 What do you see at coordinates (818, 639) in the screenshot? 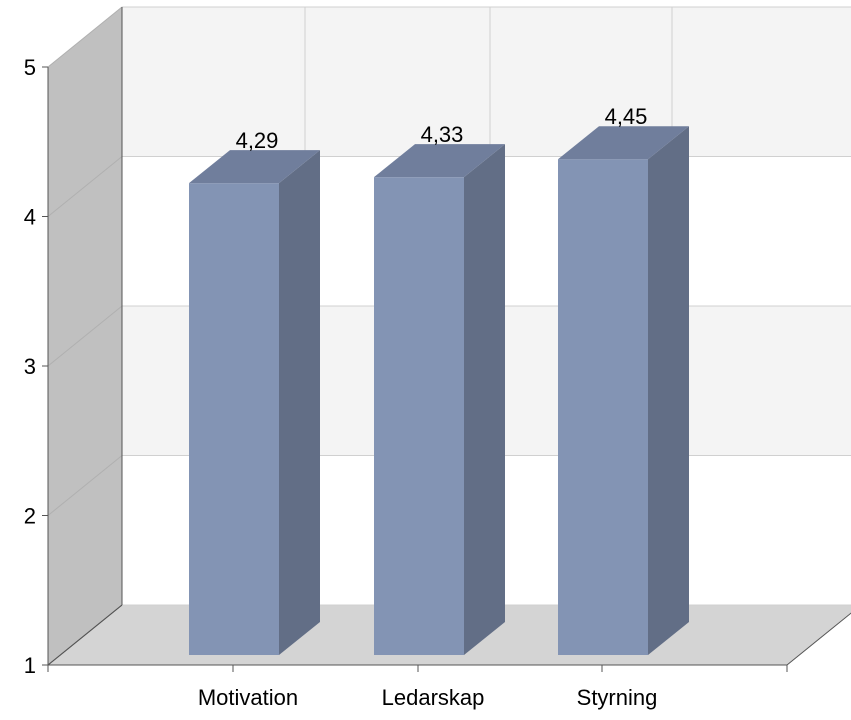
I see `floor-right-edge` at bounding box center [818, 639].